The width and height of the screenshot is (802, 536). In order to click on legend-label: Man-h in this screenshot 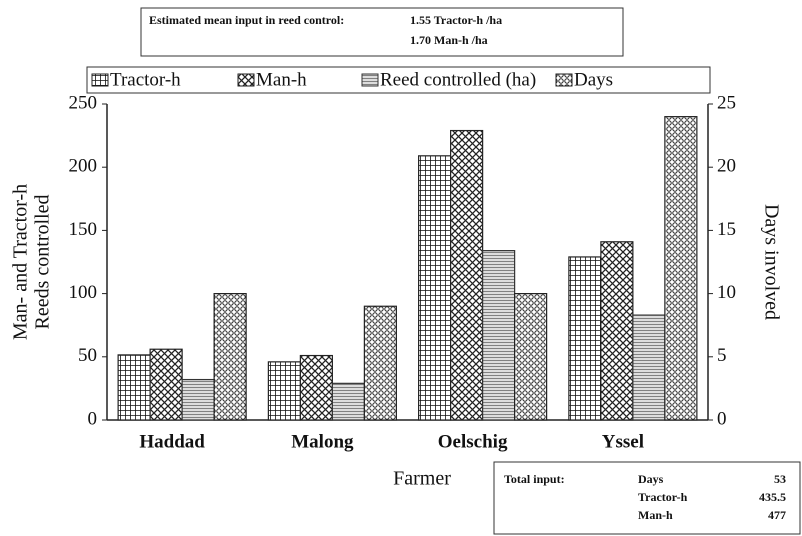, I will do `click(281, 79)`.